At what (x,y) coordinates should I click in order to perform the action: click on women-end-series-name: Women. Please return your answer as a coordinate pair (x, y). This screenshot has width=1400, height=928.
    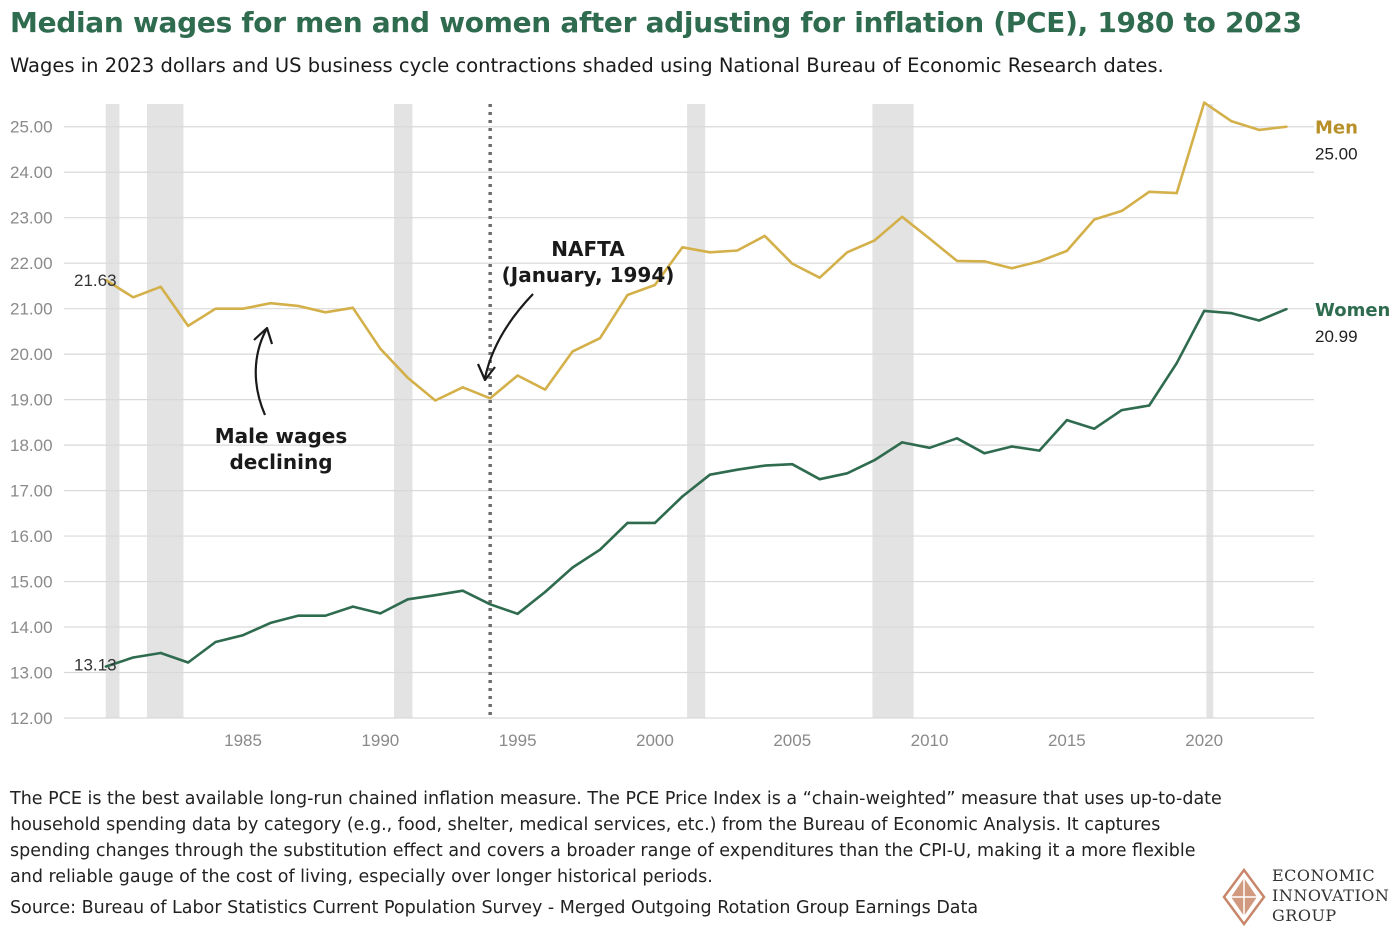
    Looking at the image, I should click on (1352, 310).